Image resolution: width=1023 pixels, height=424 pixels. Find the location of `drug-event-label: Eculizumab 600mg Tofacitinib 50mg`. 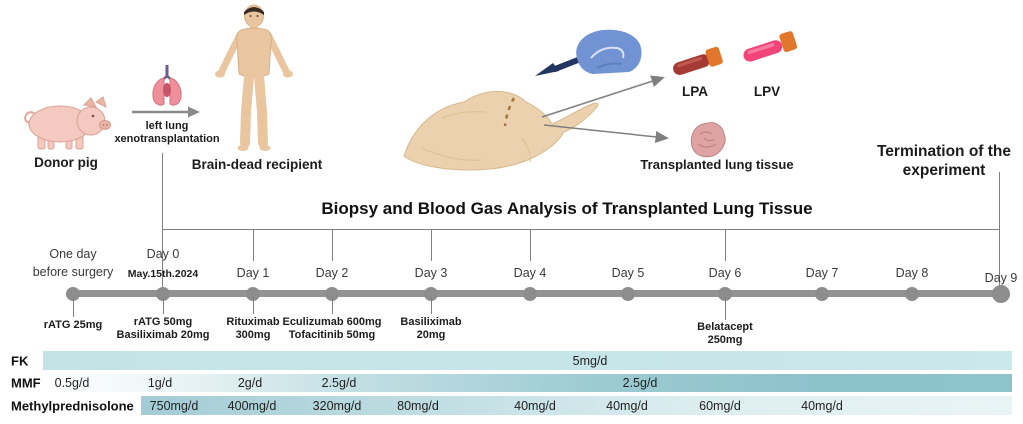

drug-event-label: Eculizumab 600mg Tofacitinib 50mg is located at coordinates (332, 328).